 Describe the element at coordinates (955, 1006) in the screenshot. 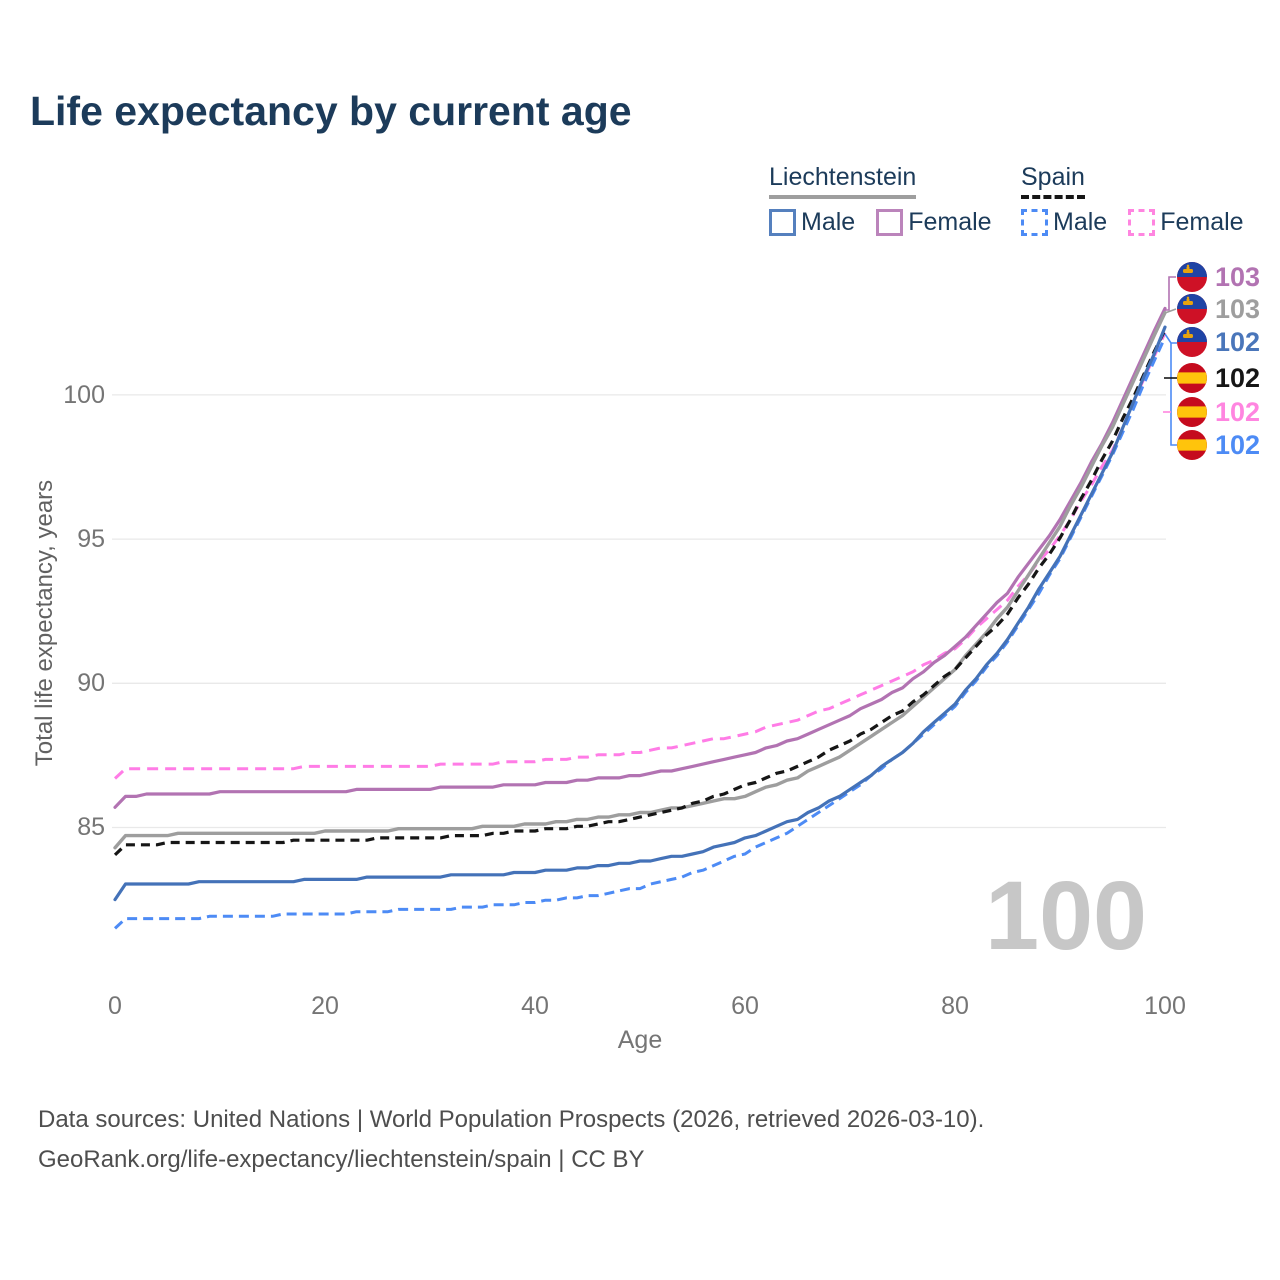

I see `x-tick-80: 80` at that location.